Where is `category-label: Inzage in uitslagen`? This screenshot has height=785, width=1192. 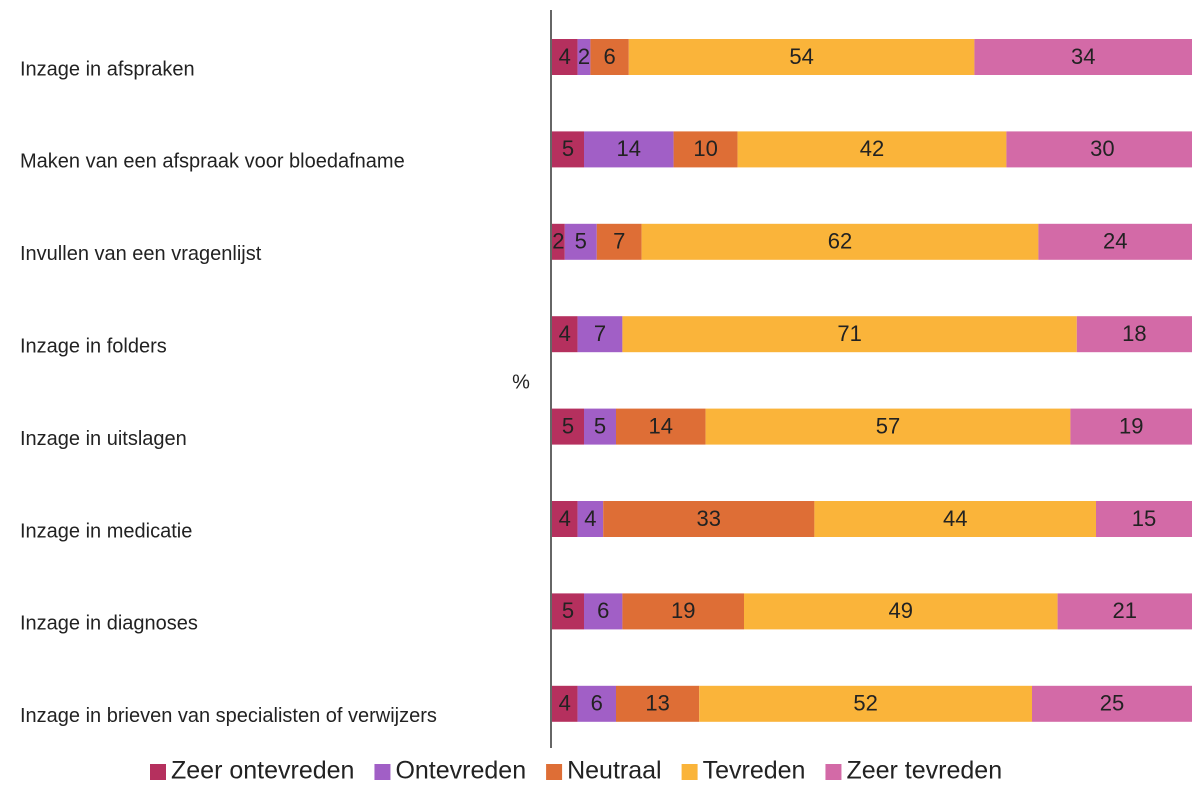
category-label: Inzage in uitslagen is located at coordinates (103, 439).